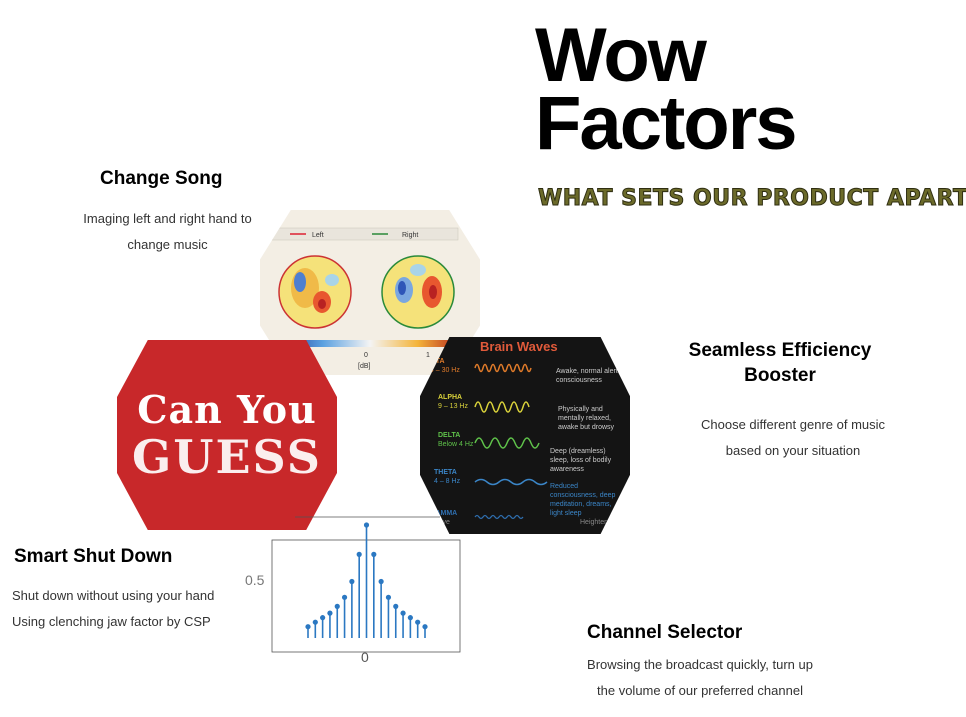  Describe the element at coordinates (666, 123) in the screenshot. I see `title-line-2: Factors` at that location.